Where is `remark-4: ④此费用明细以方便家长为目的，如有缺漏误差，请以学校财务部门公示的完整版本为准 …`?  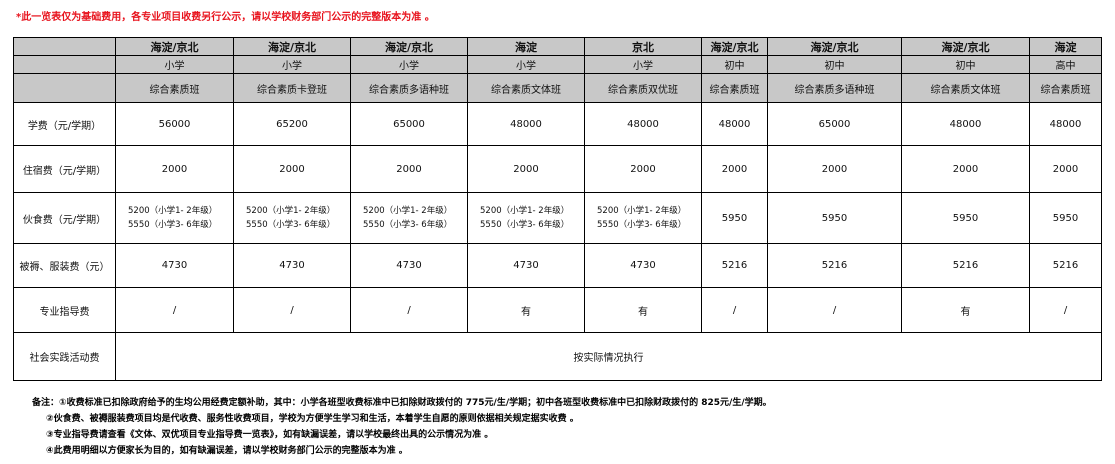 remark-4: ④此费用明细以方便家长为目的，如有缺漏误差，请以学校财务部门公示的完整版本为准 … is located at coordinates (227, 451).